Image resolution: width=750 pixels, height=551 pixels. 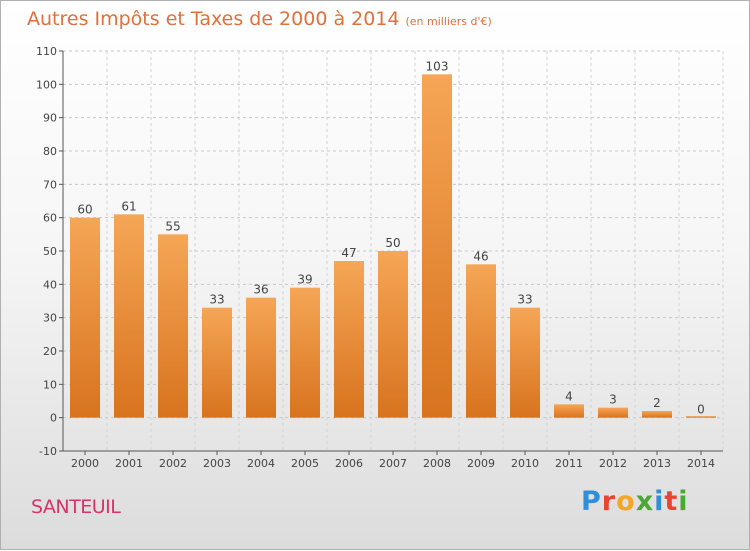 What do you see at coordinates (217, 362) in the screenshot?
I see `bar-2003` at bounding box center [217, 362].